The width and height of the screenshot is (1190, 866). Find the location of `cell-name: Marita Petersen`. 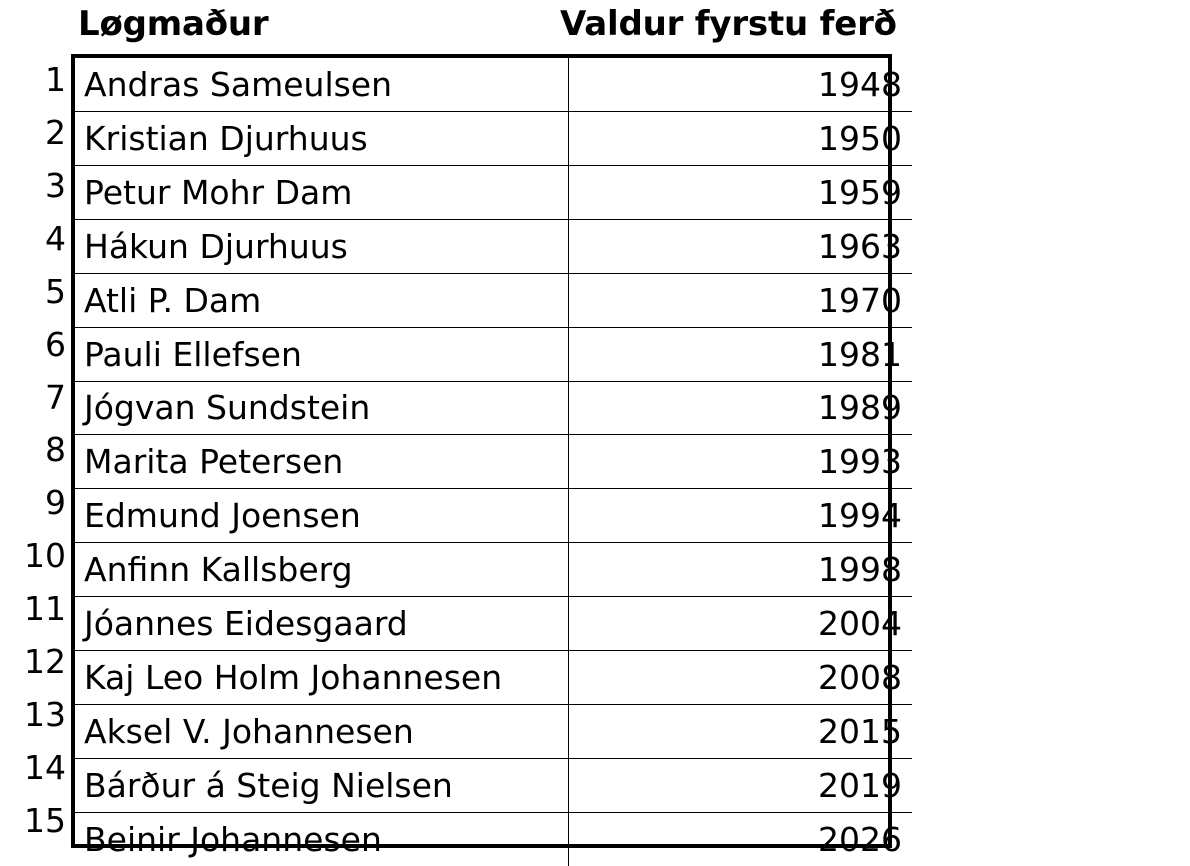

cell-name: Marita Petersen is located at coordinates (322, 462).